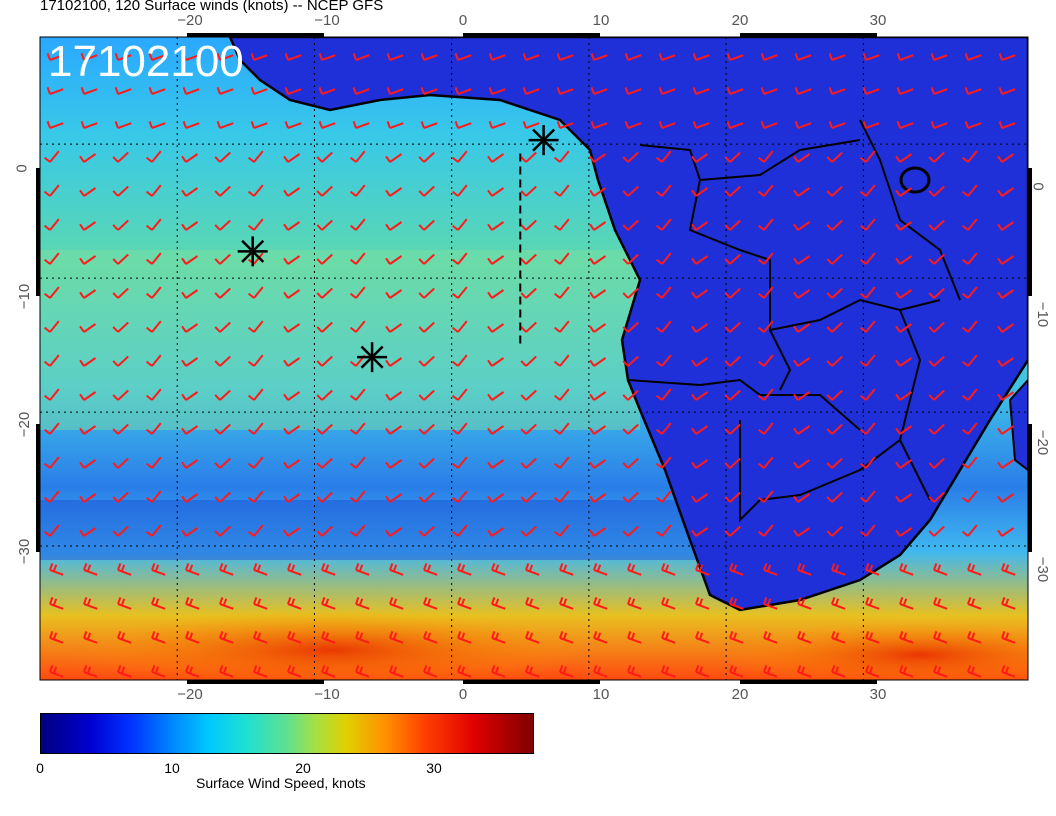  I want to click on colorbar-tick: 0, so click(40, 768).